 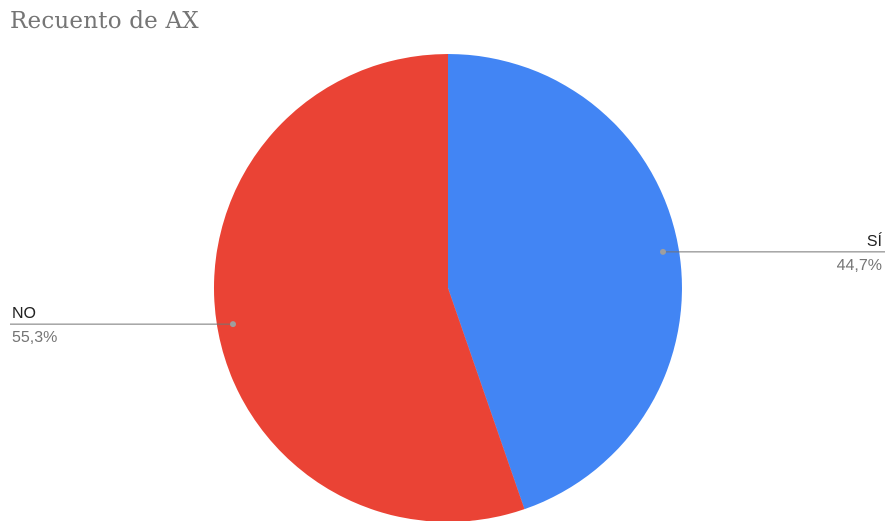 I want to click on slice-label-0: SÍ, so click(x=875, y=240).